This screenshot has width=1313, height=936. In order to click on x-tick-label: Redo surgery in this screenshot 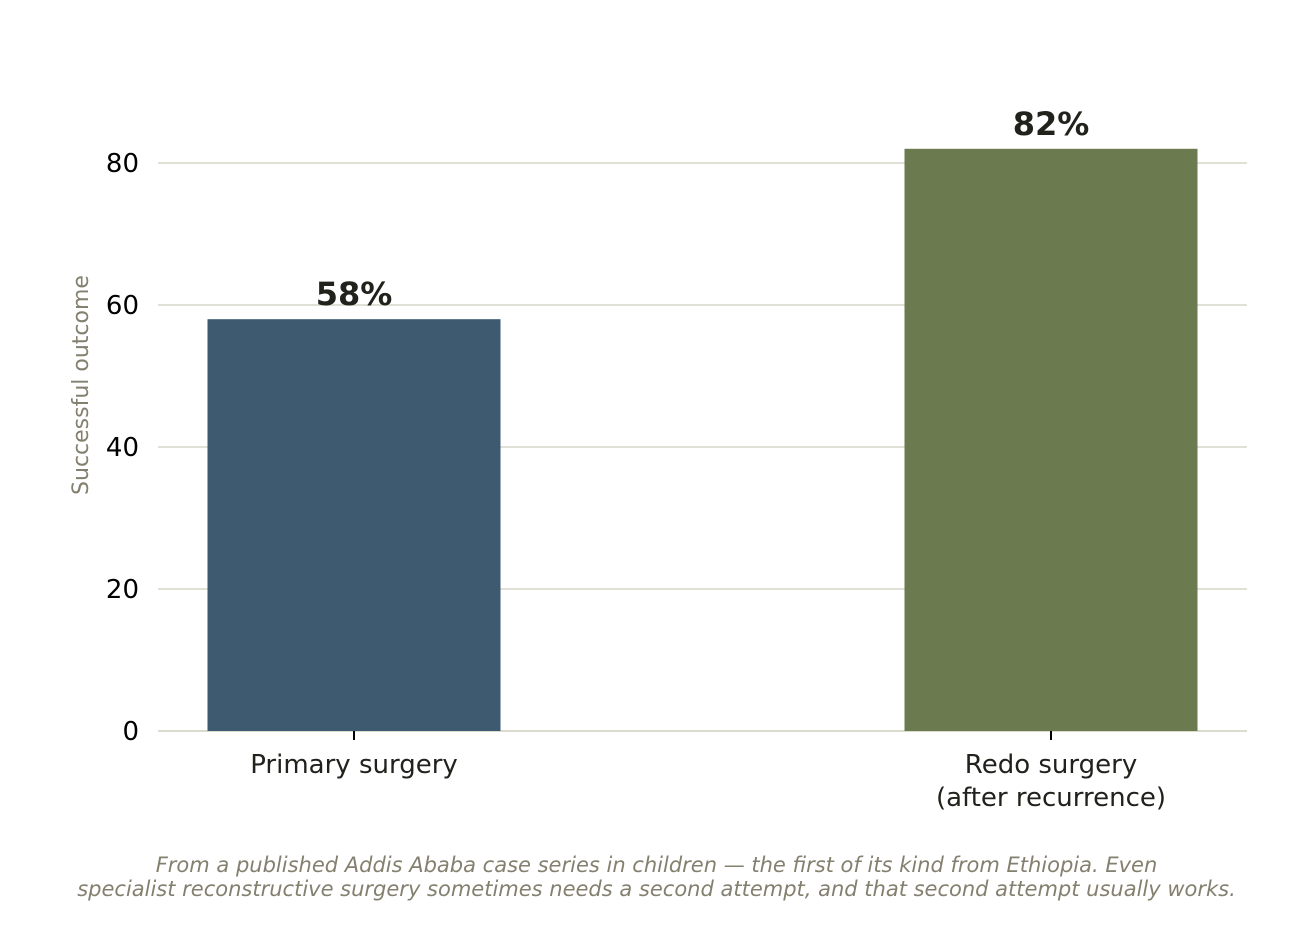, I will do `click(1051, 765)`.